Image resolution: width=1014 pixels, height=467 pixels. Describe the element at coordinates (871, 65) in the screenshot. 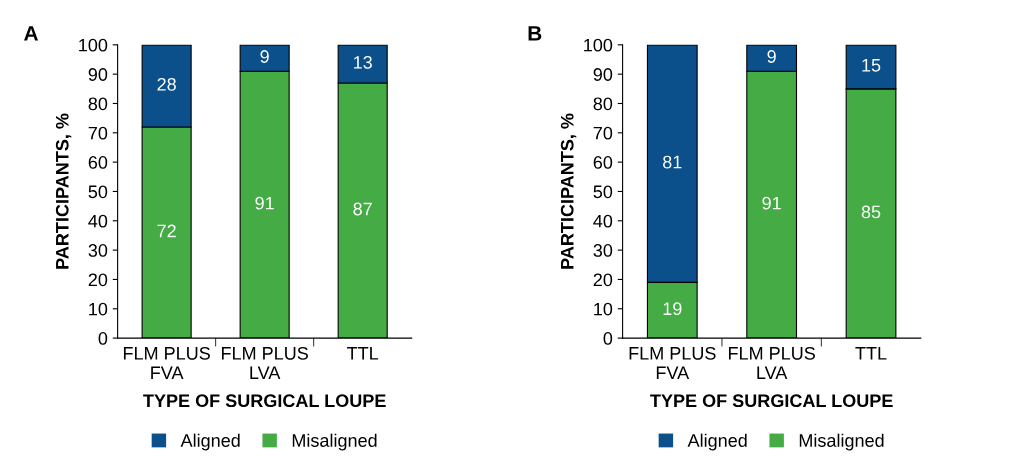

I see `data-label: 15` at that location.